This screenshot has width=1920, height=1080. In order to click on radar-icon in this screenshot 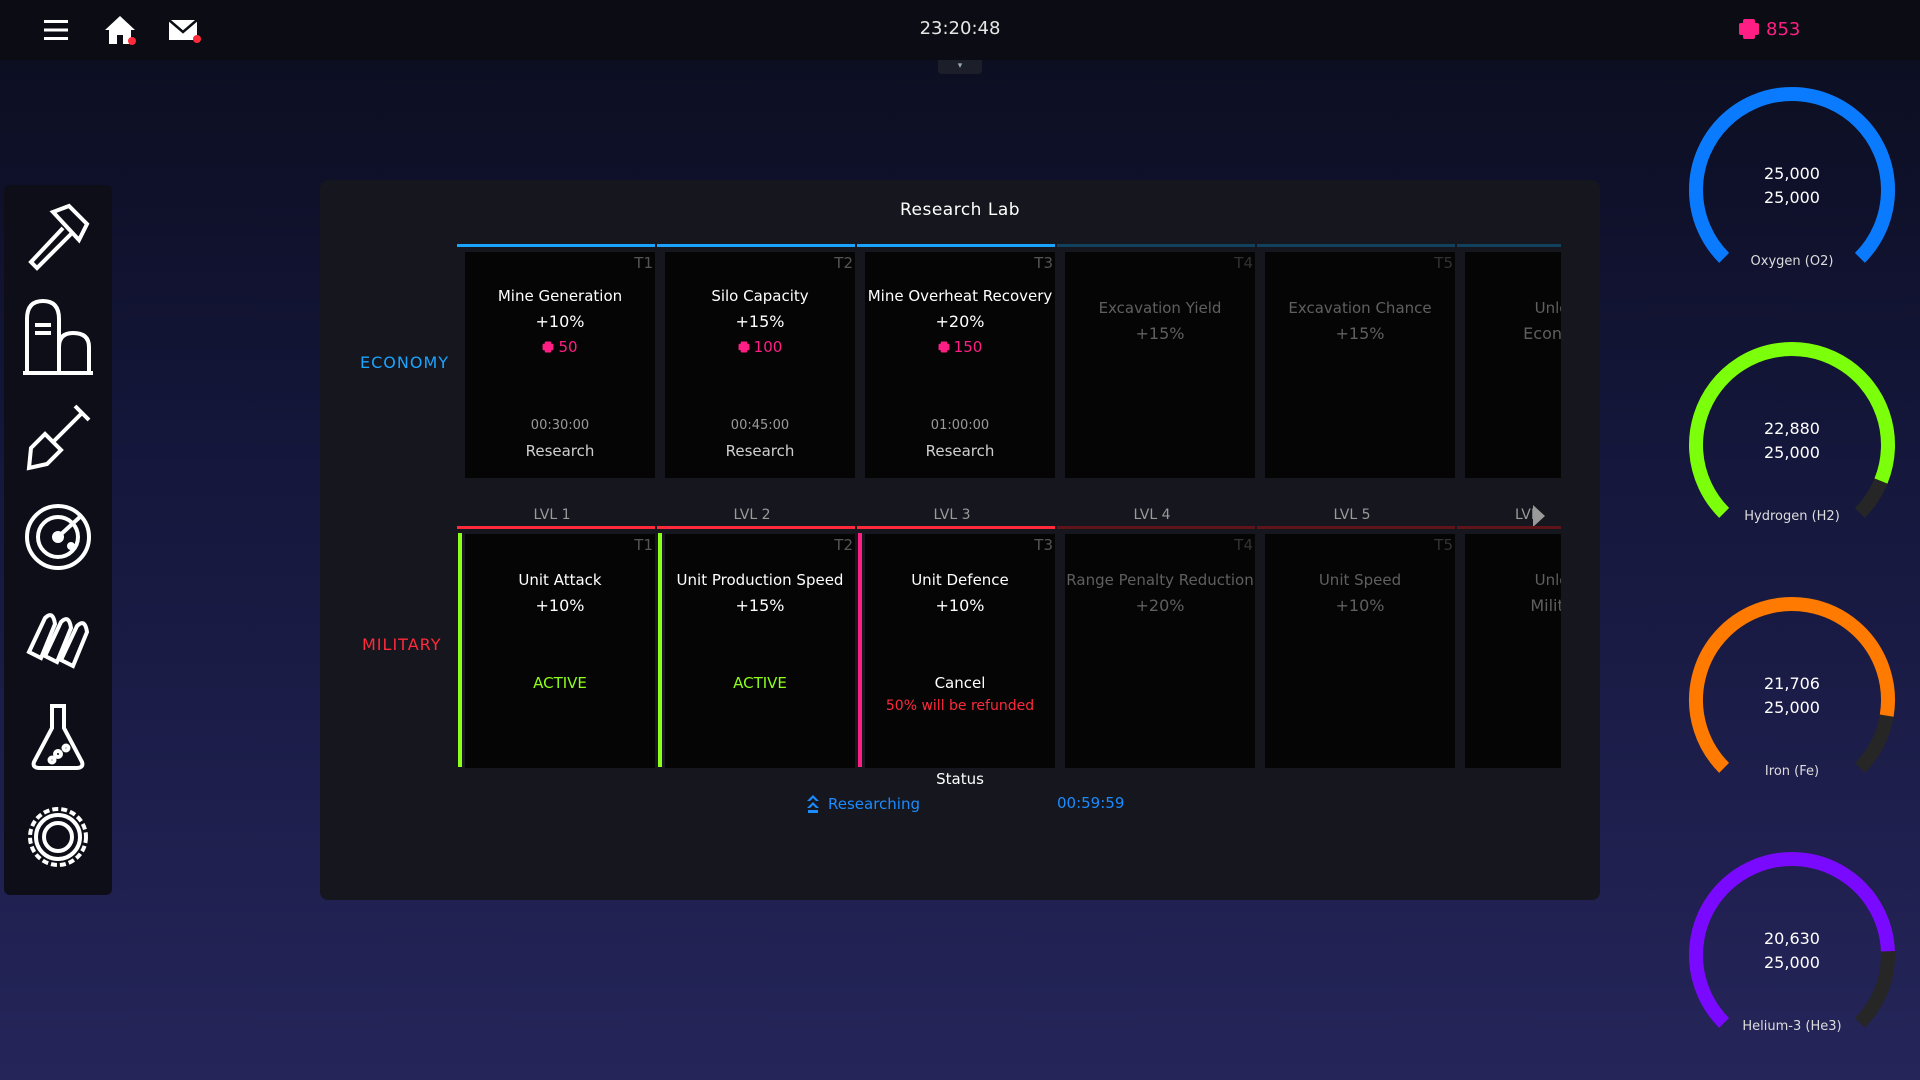, I will do `click(58, 537)`.